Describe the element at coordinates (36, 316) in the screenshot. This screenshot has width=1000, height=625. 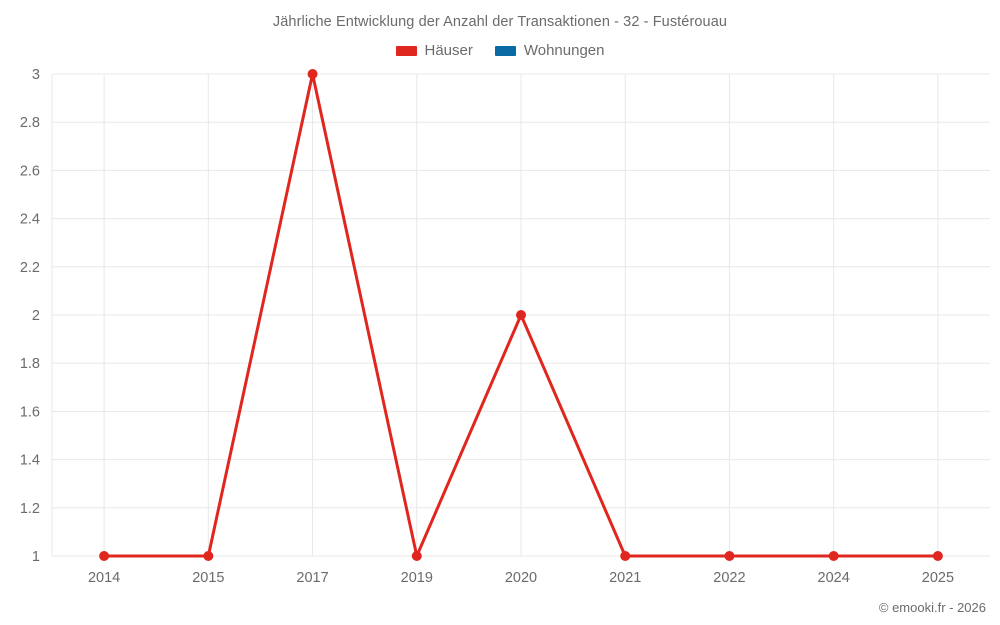
I see `y-axis-tick-label: 2` at that location.